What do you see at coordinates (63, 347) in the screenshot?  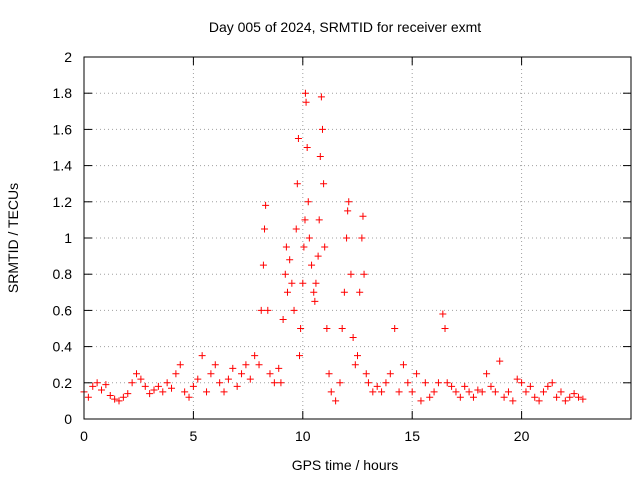 I see `y-tick-label: 0.4` at bounding box center [63, 347].